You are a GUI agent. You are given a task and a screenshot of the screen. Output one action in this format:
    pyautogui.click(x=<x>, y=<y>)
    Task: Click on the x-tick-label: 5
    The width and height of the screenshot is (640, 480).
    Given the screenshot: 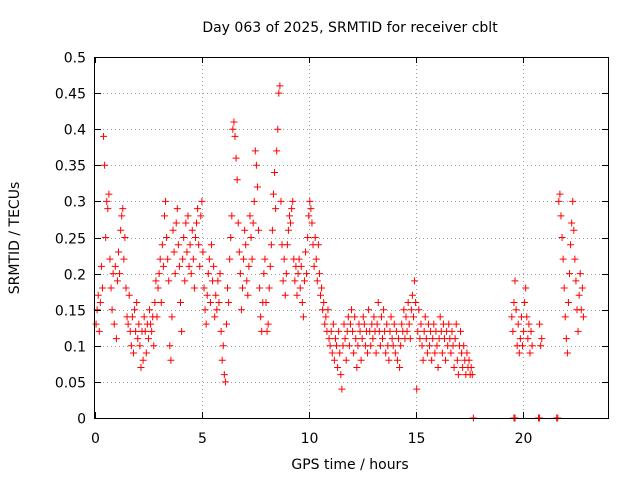 What is the action you would take?
    pyautogui.click(x=202, y=439)
    